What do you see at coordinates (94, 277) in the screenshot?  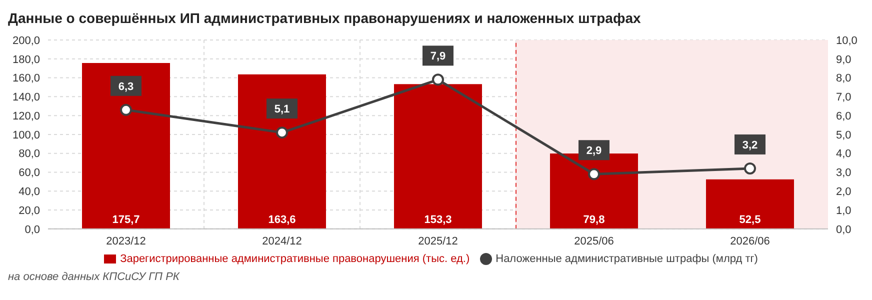 I see `text: на основе данных КПСиСУ ГП РК` at bounding box center [94, 277].